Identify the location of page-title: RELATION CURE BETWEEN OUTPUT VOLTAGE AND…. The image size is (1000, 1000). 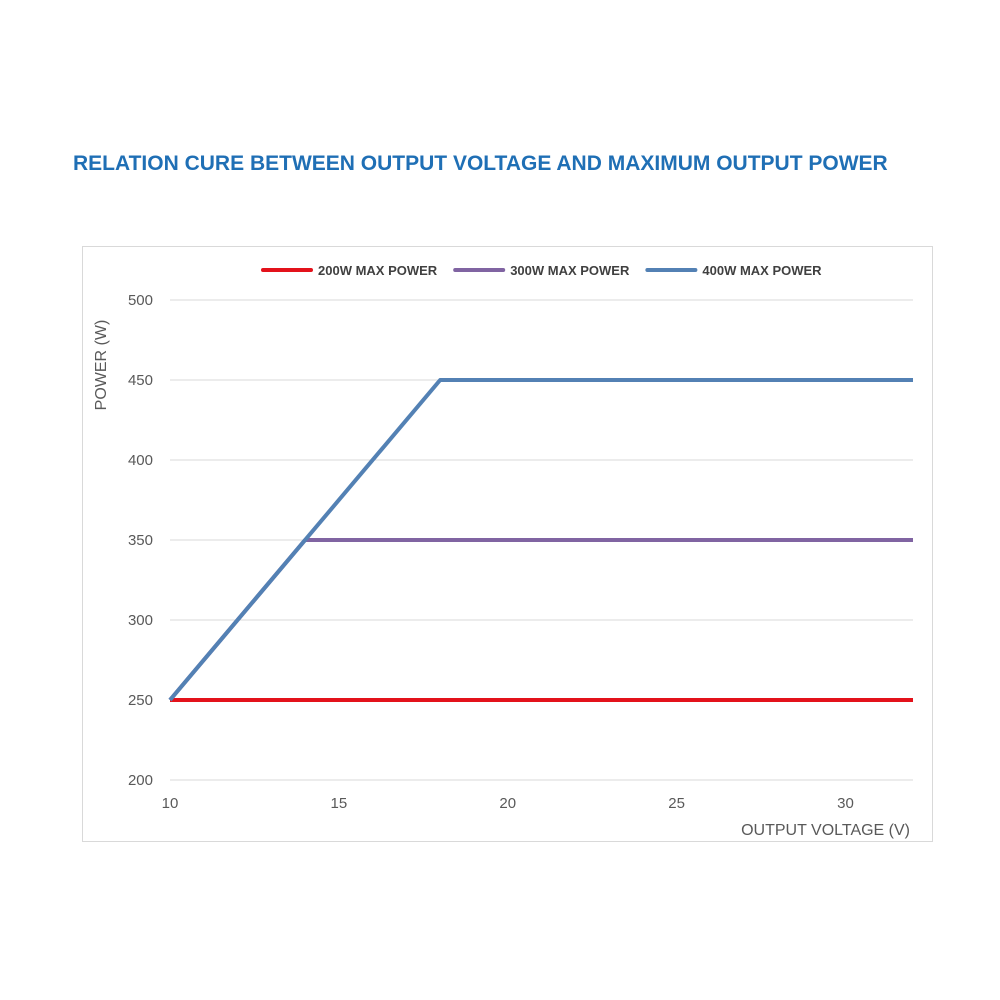
(480, 163).